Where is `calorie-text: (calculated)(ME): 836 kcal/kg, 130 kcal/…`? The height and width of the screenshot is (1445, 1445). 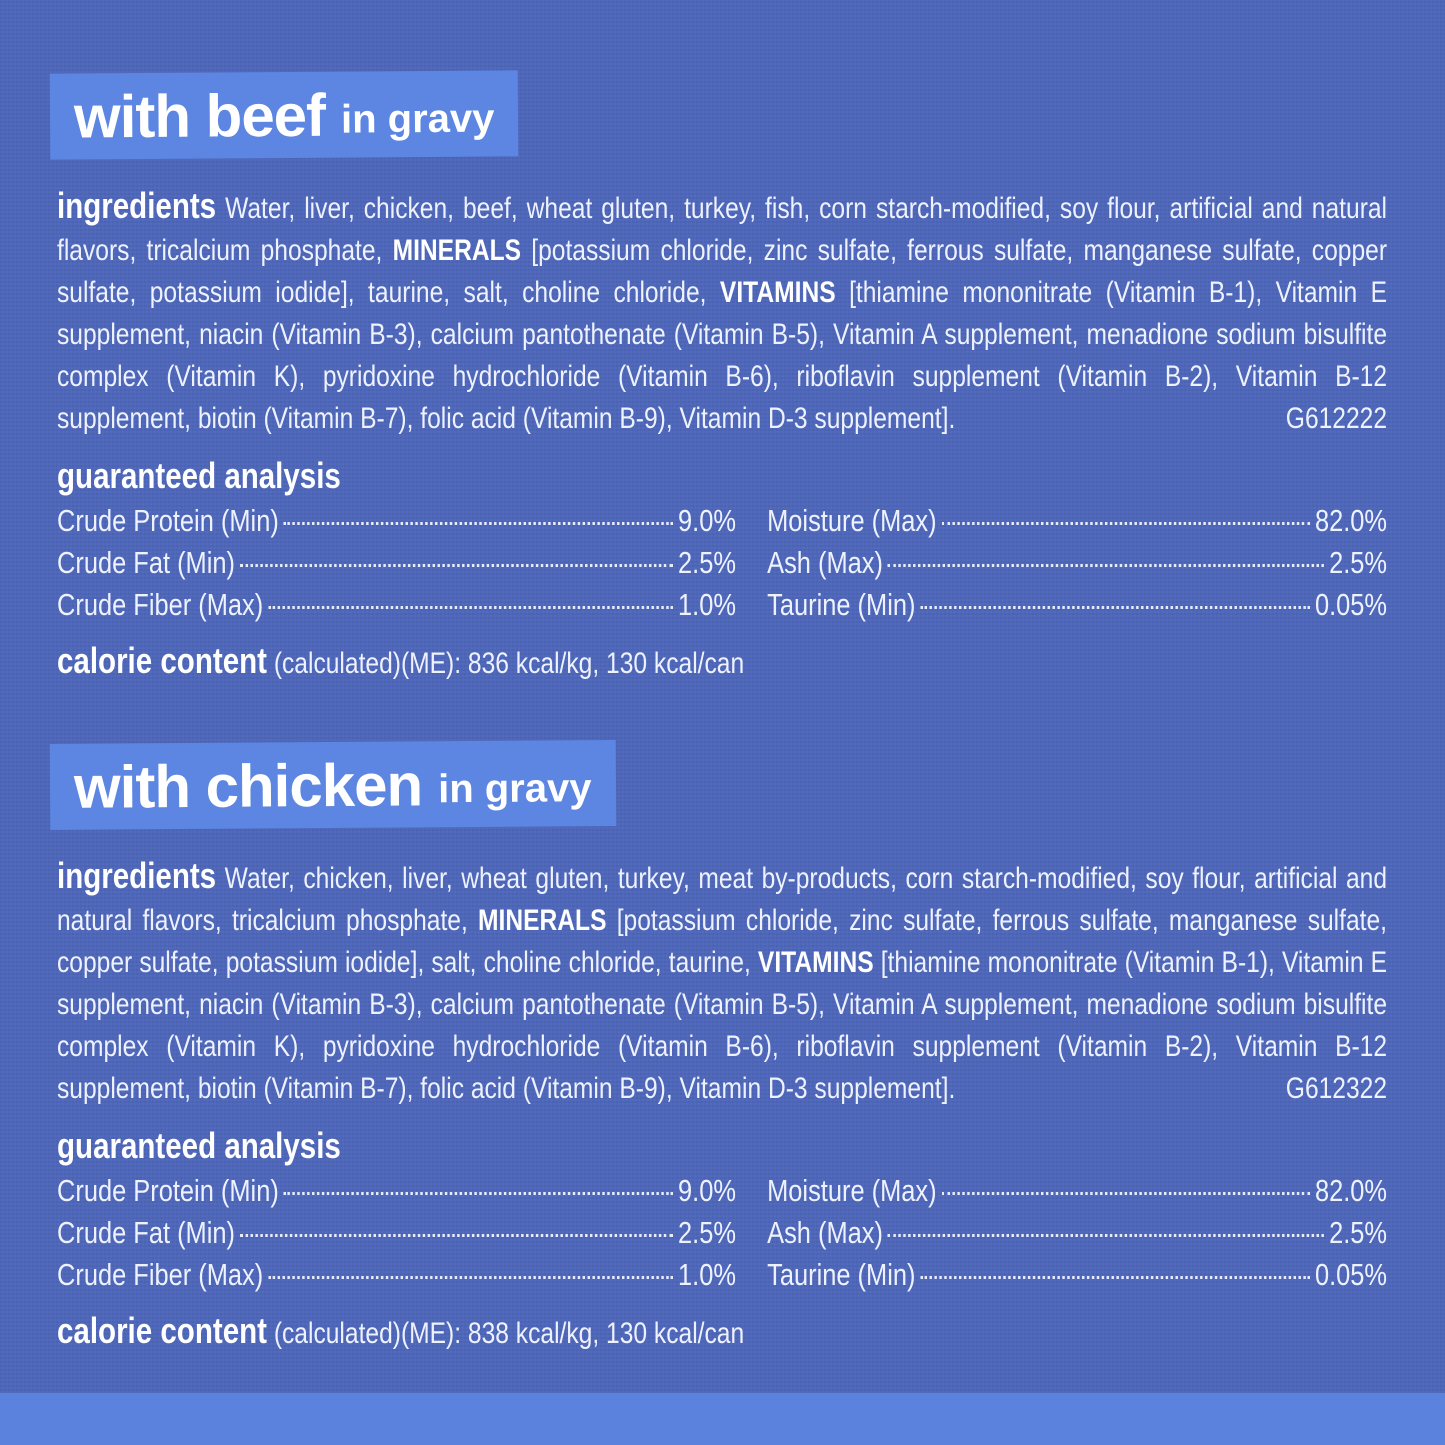 calorie-text: (calculated)(ME): 836 kcal/kg, 130 kcal/… is located at coordinates (509, 663).